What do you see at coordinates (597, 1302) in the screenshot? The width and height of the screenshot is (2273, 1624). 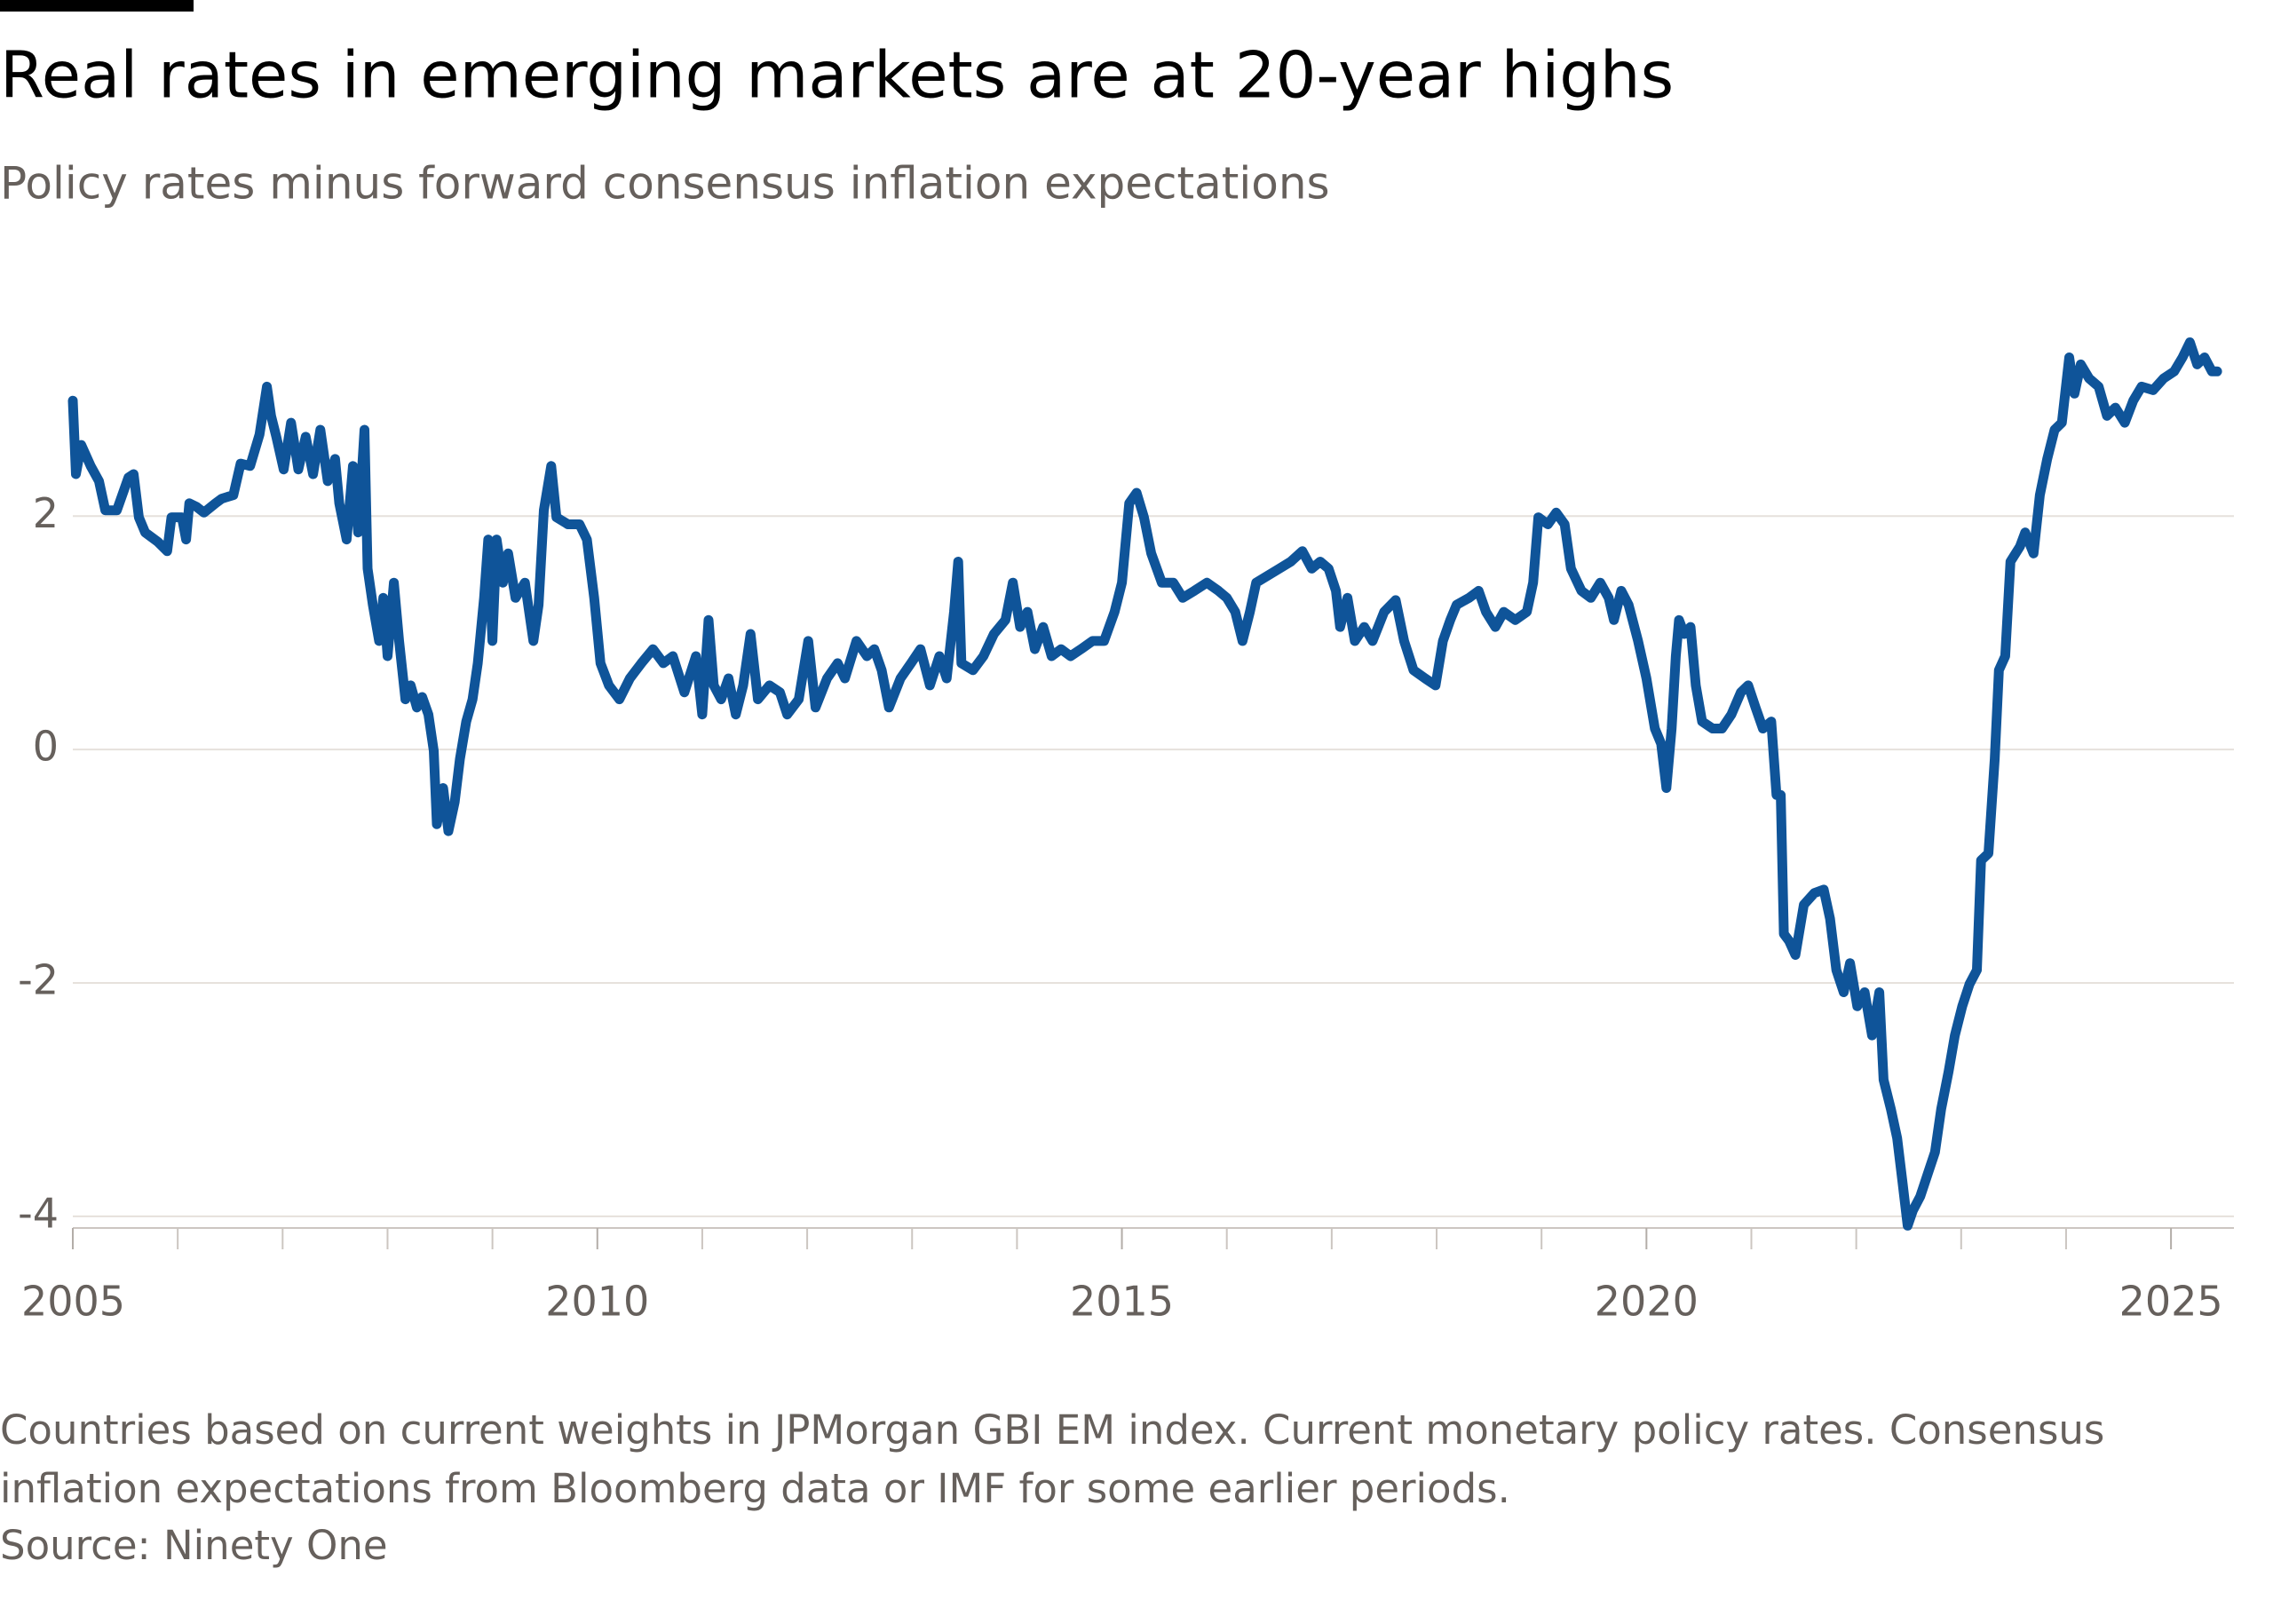 I see `x-tick-label: 2010` at bounding box center [597, 1302].